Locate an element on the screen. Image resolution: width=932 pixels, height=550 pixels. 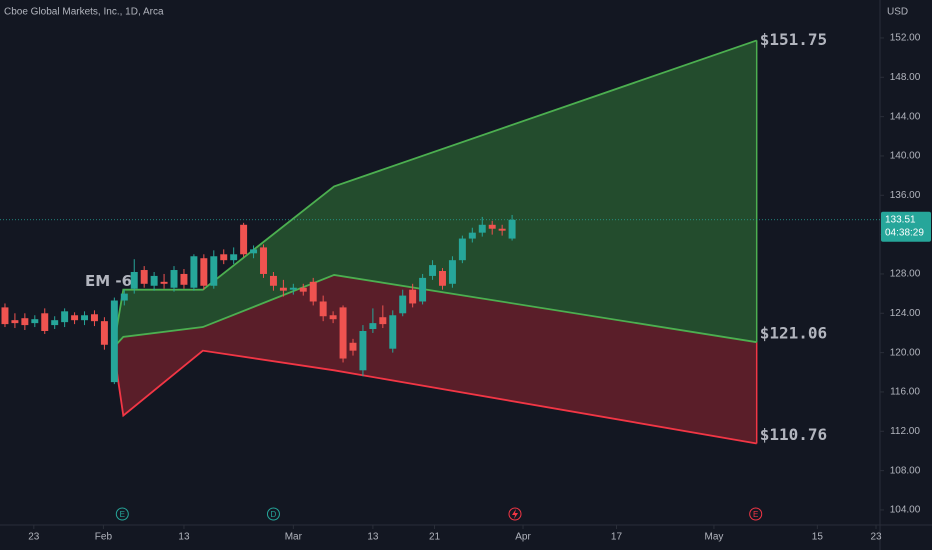
x-tick-label: Mar is located at coordinates (294, 537).